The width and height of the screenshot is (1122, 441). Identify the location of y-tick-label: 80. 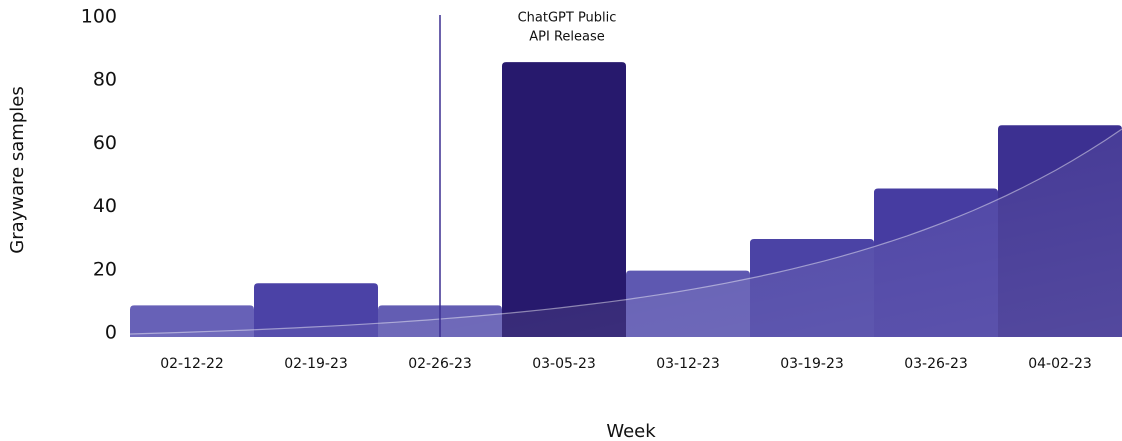
(105, 80).